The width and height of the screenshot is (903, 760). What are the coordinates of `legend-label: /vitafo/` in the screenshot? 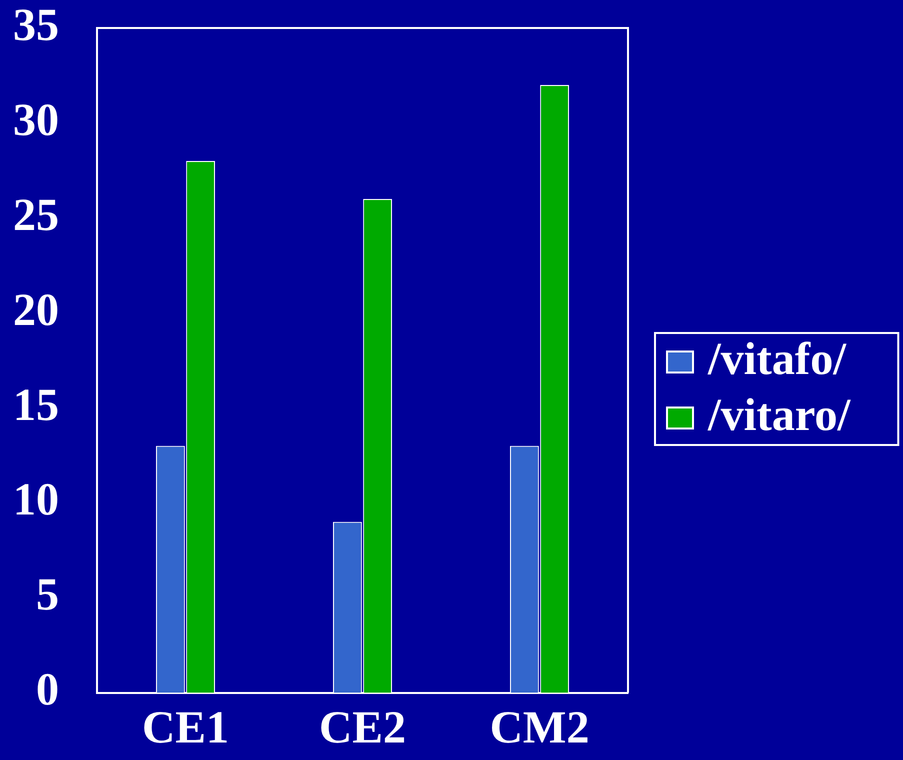 It's located at (777, 358).